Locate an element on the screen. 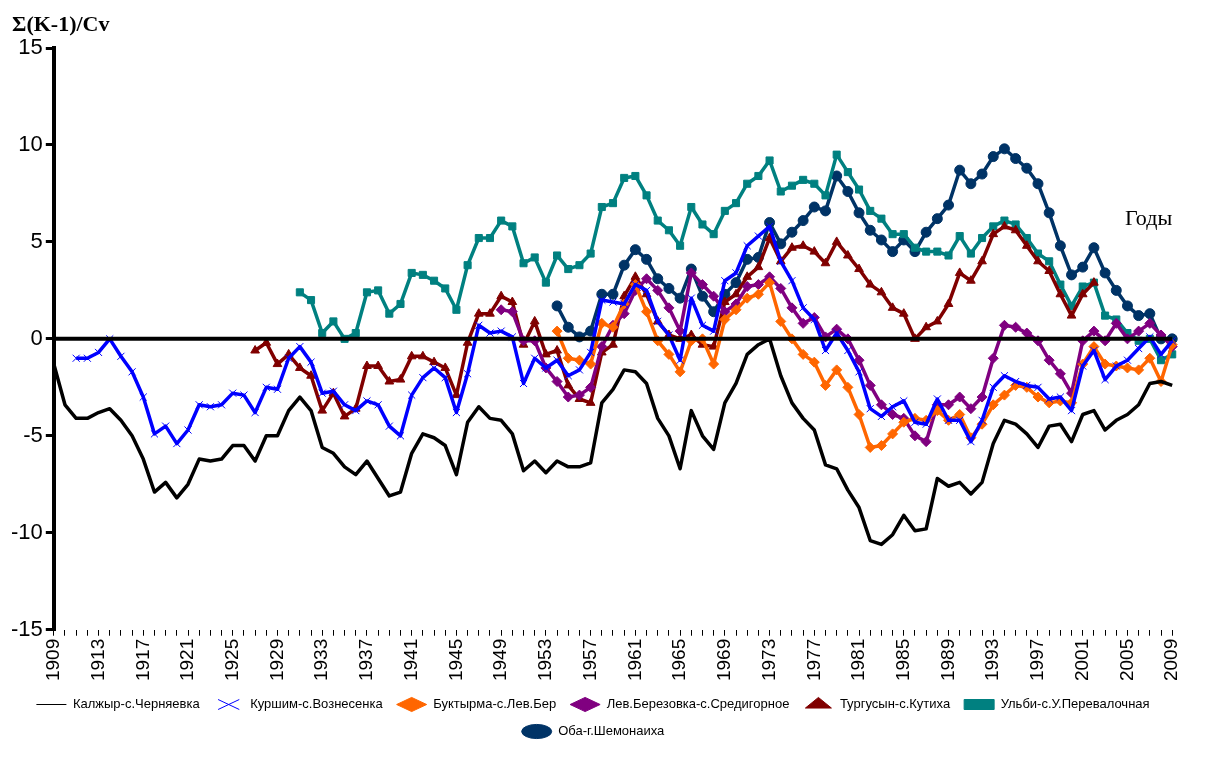 The image size is (1206, 758). x-tick-label: 1993 is located at coordinates (992, 660).